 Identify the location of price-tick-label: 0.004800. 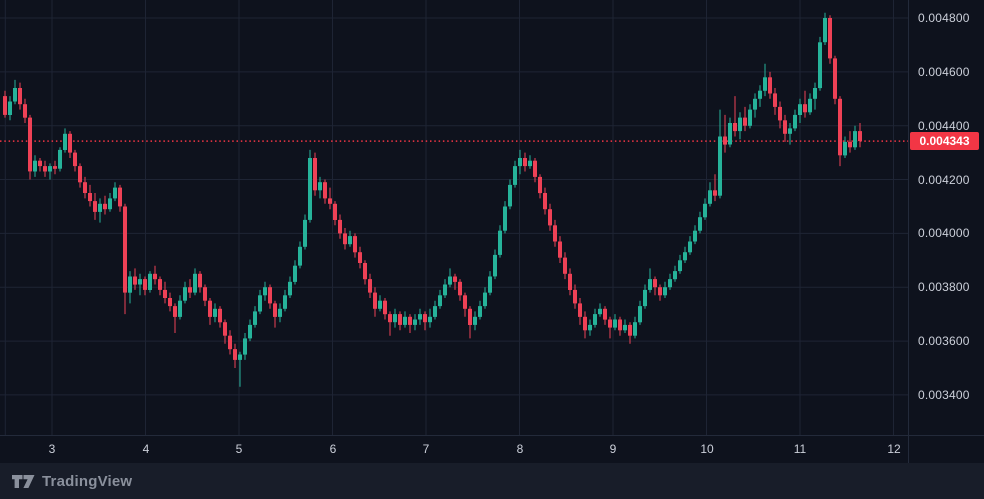
(944, 18).